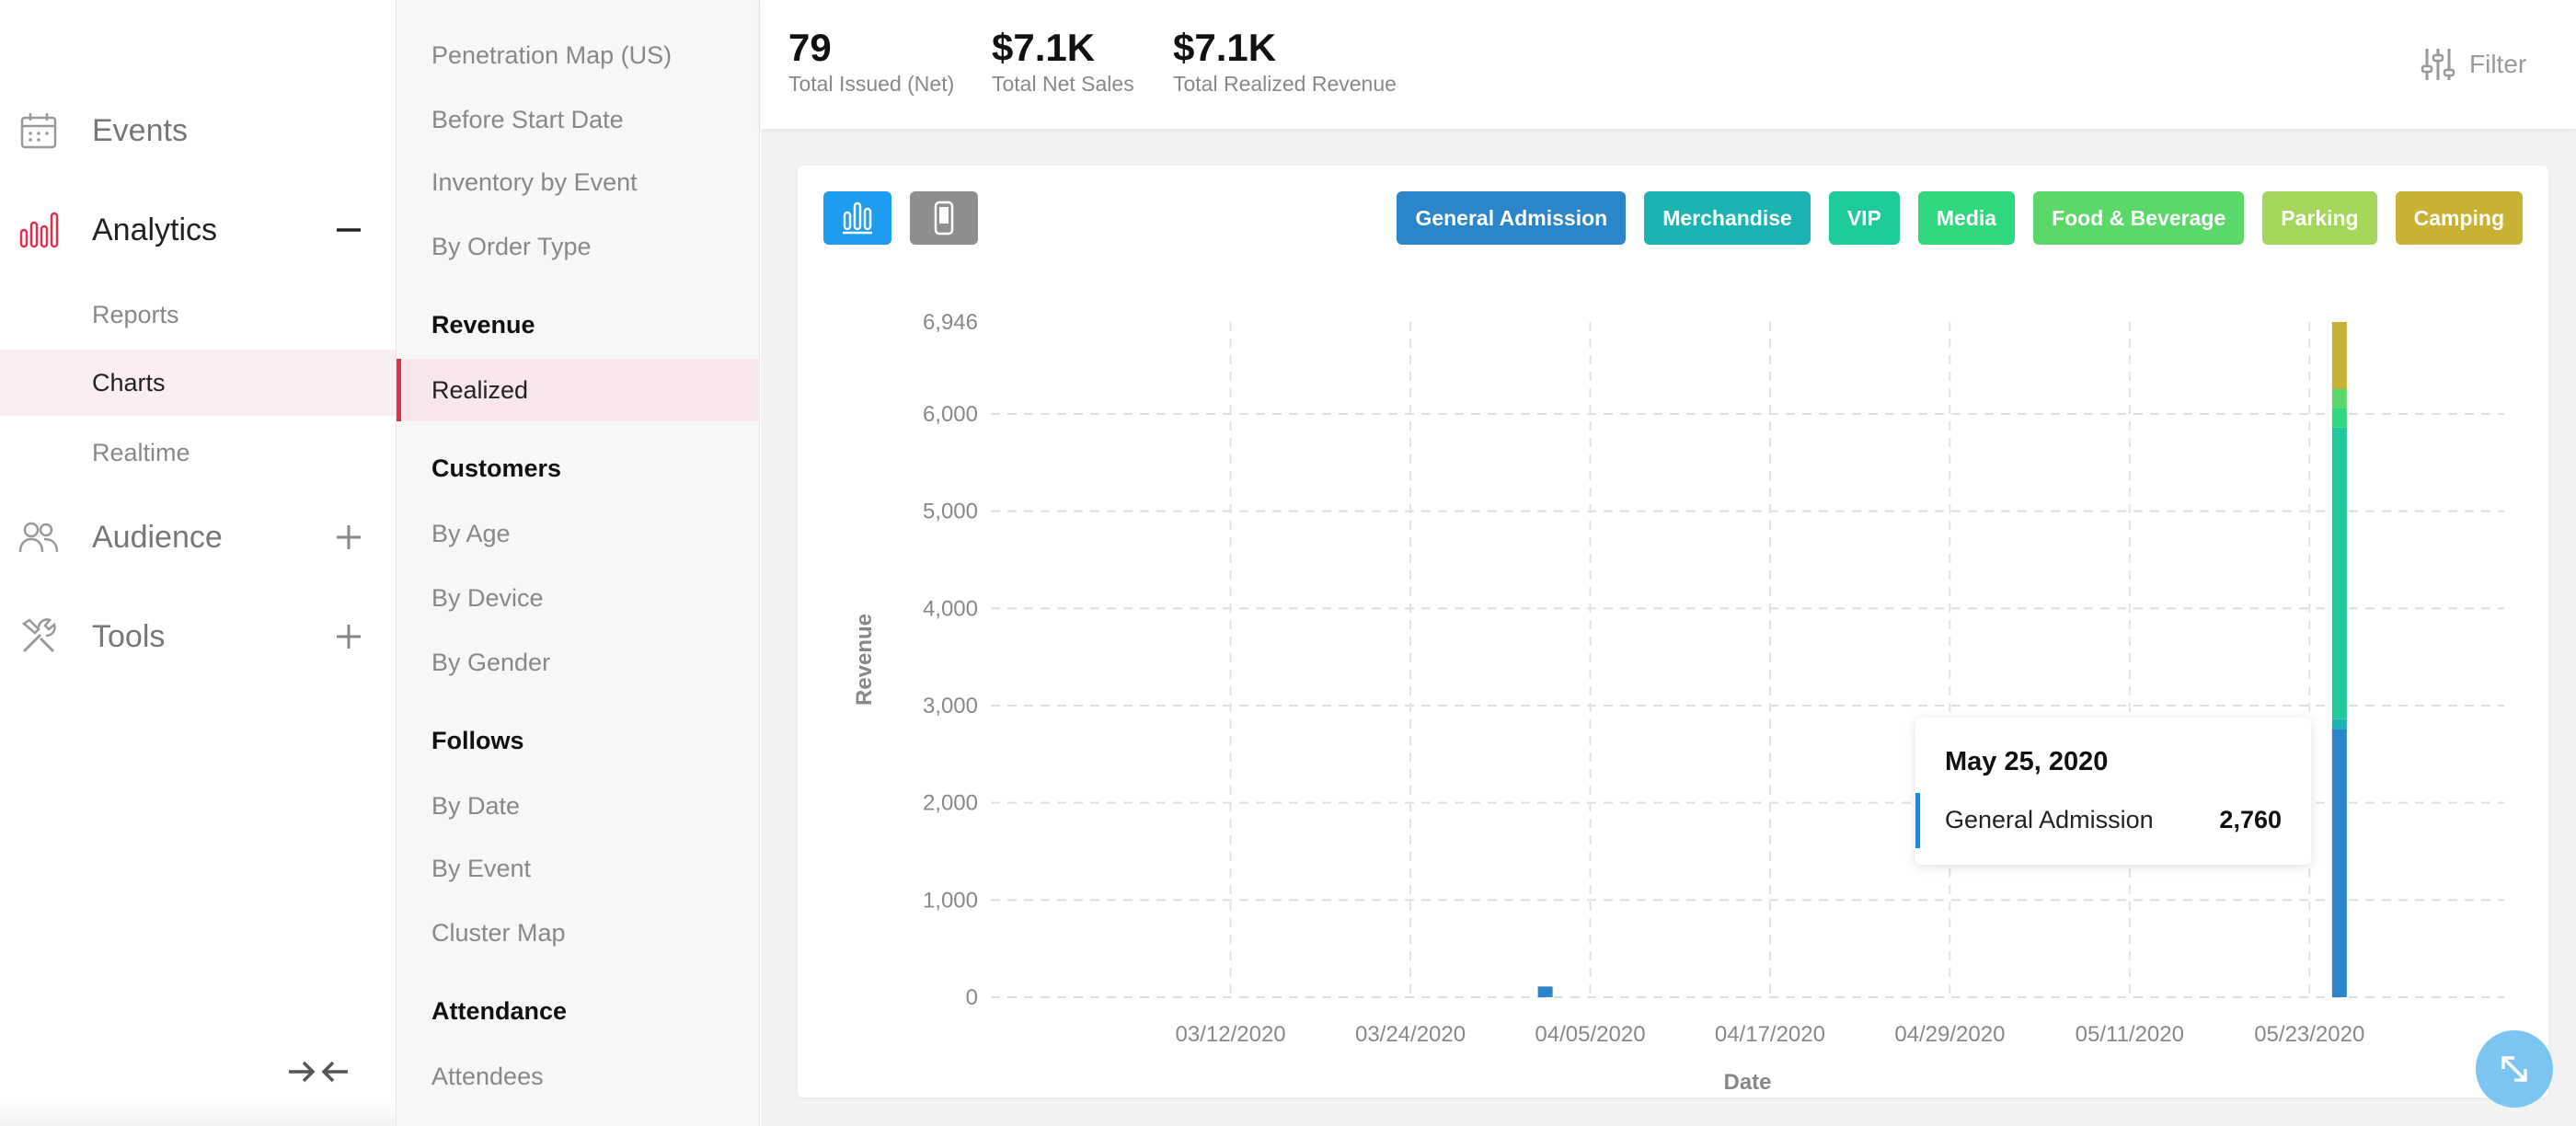  I want to click on sidebar-item-label: Charts, so click(129, 382).